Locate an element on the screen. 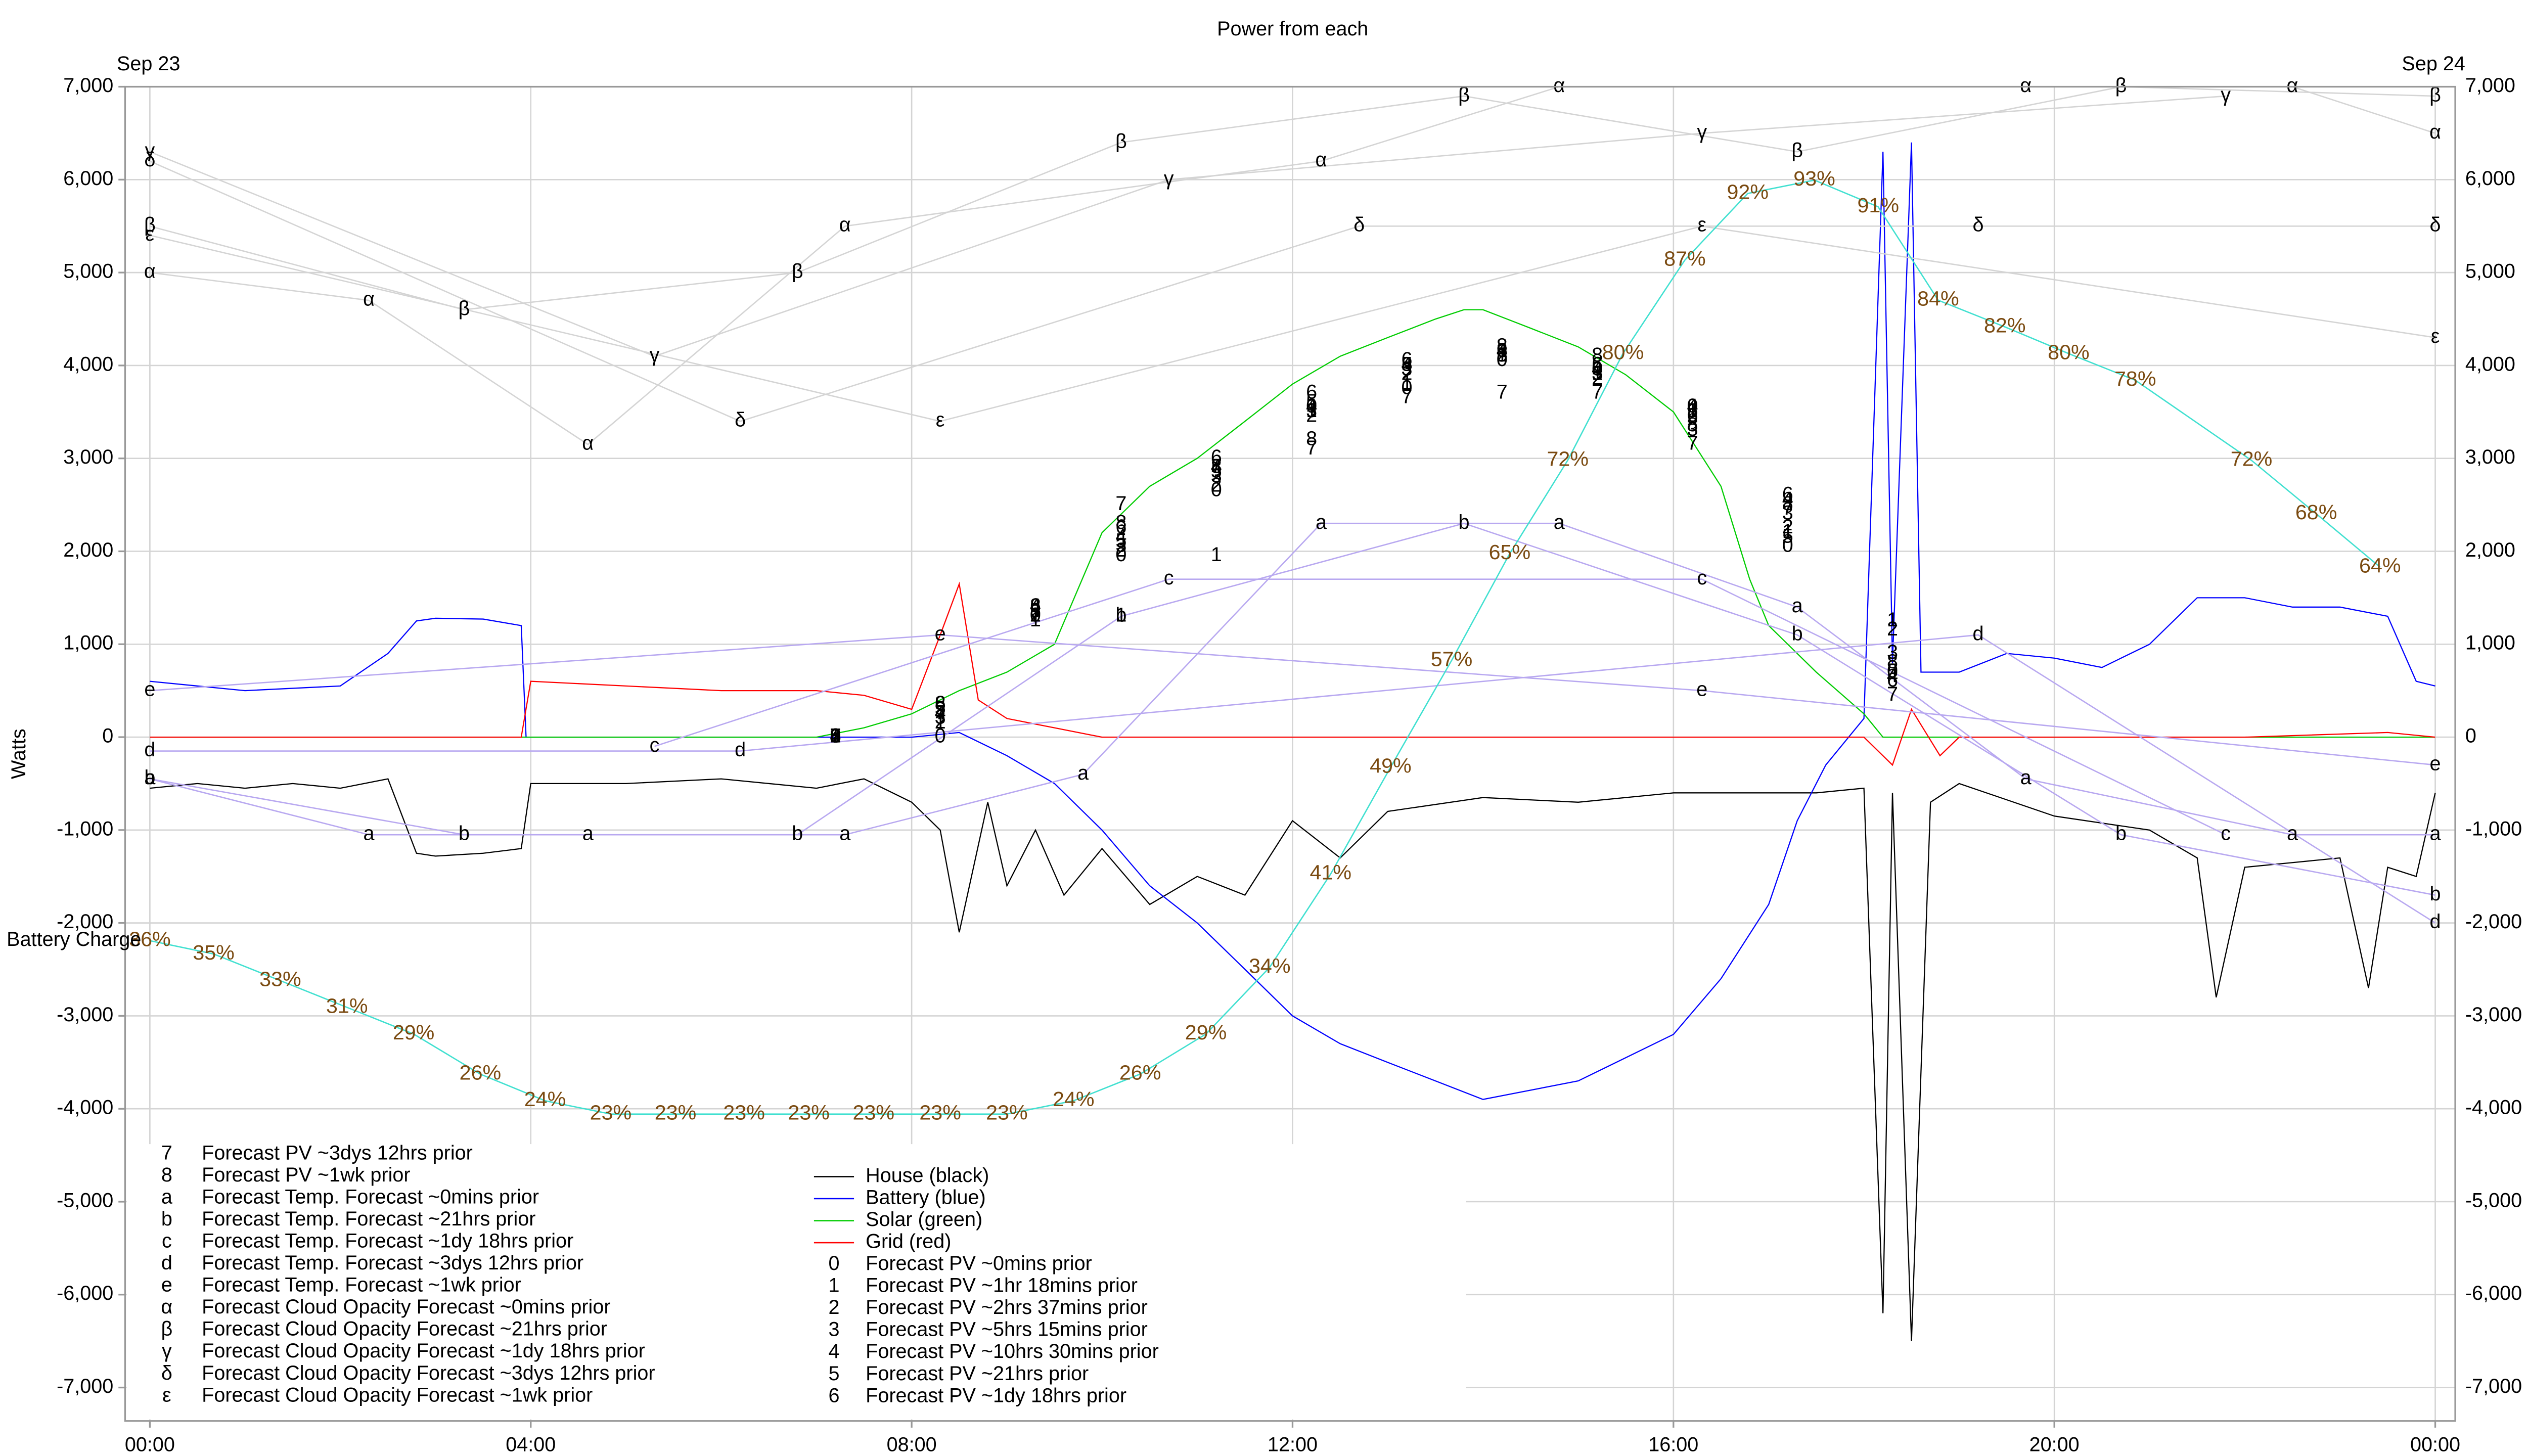  battery-charge-label: 92% is located at coordinates (1748, 192).